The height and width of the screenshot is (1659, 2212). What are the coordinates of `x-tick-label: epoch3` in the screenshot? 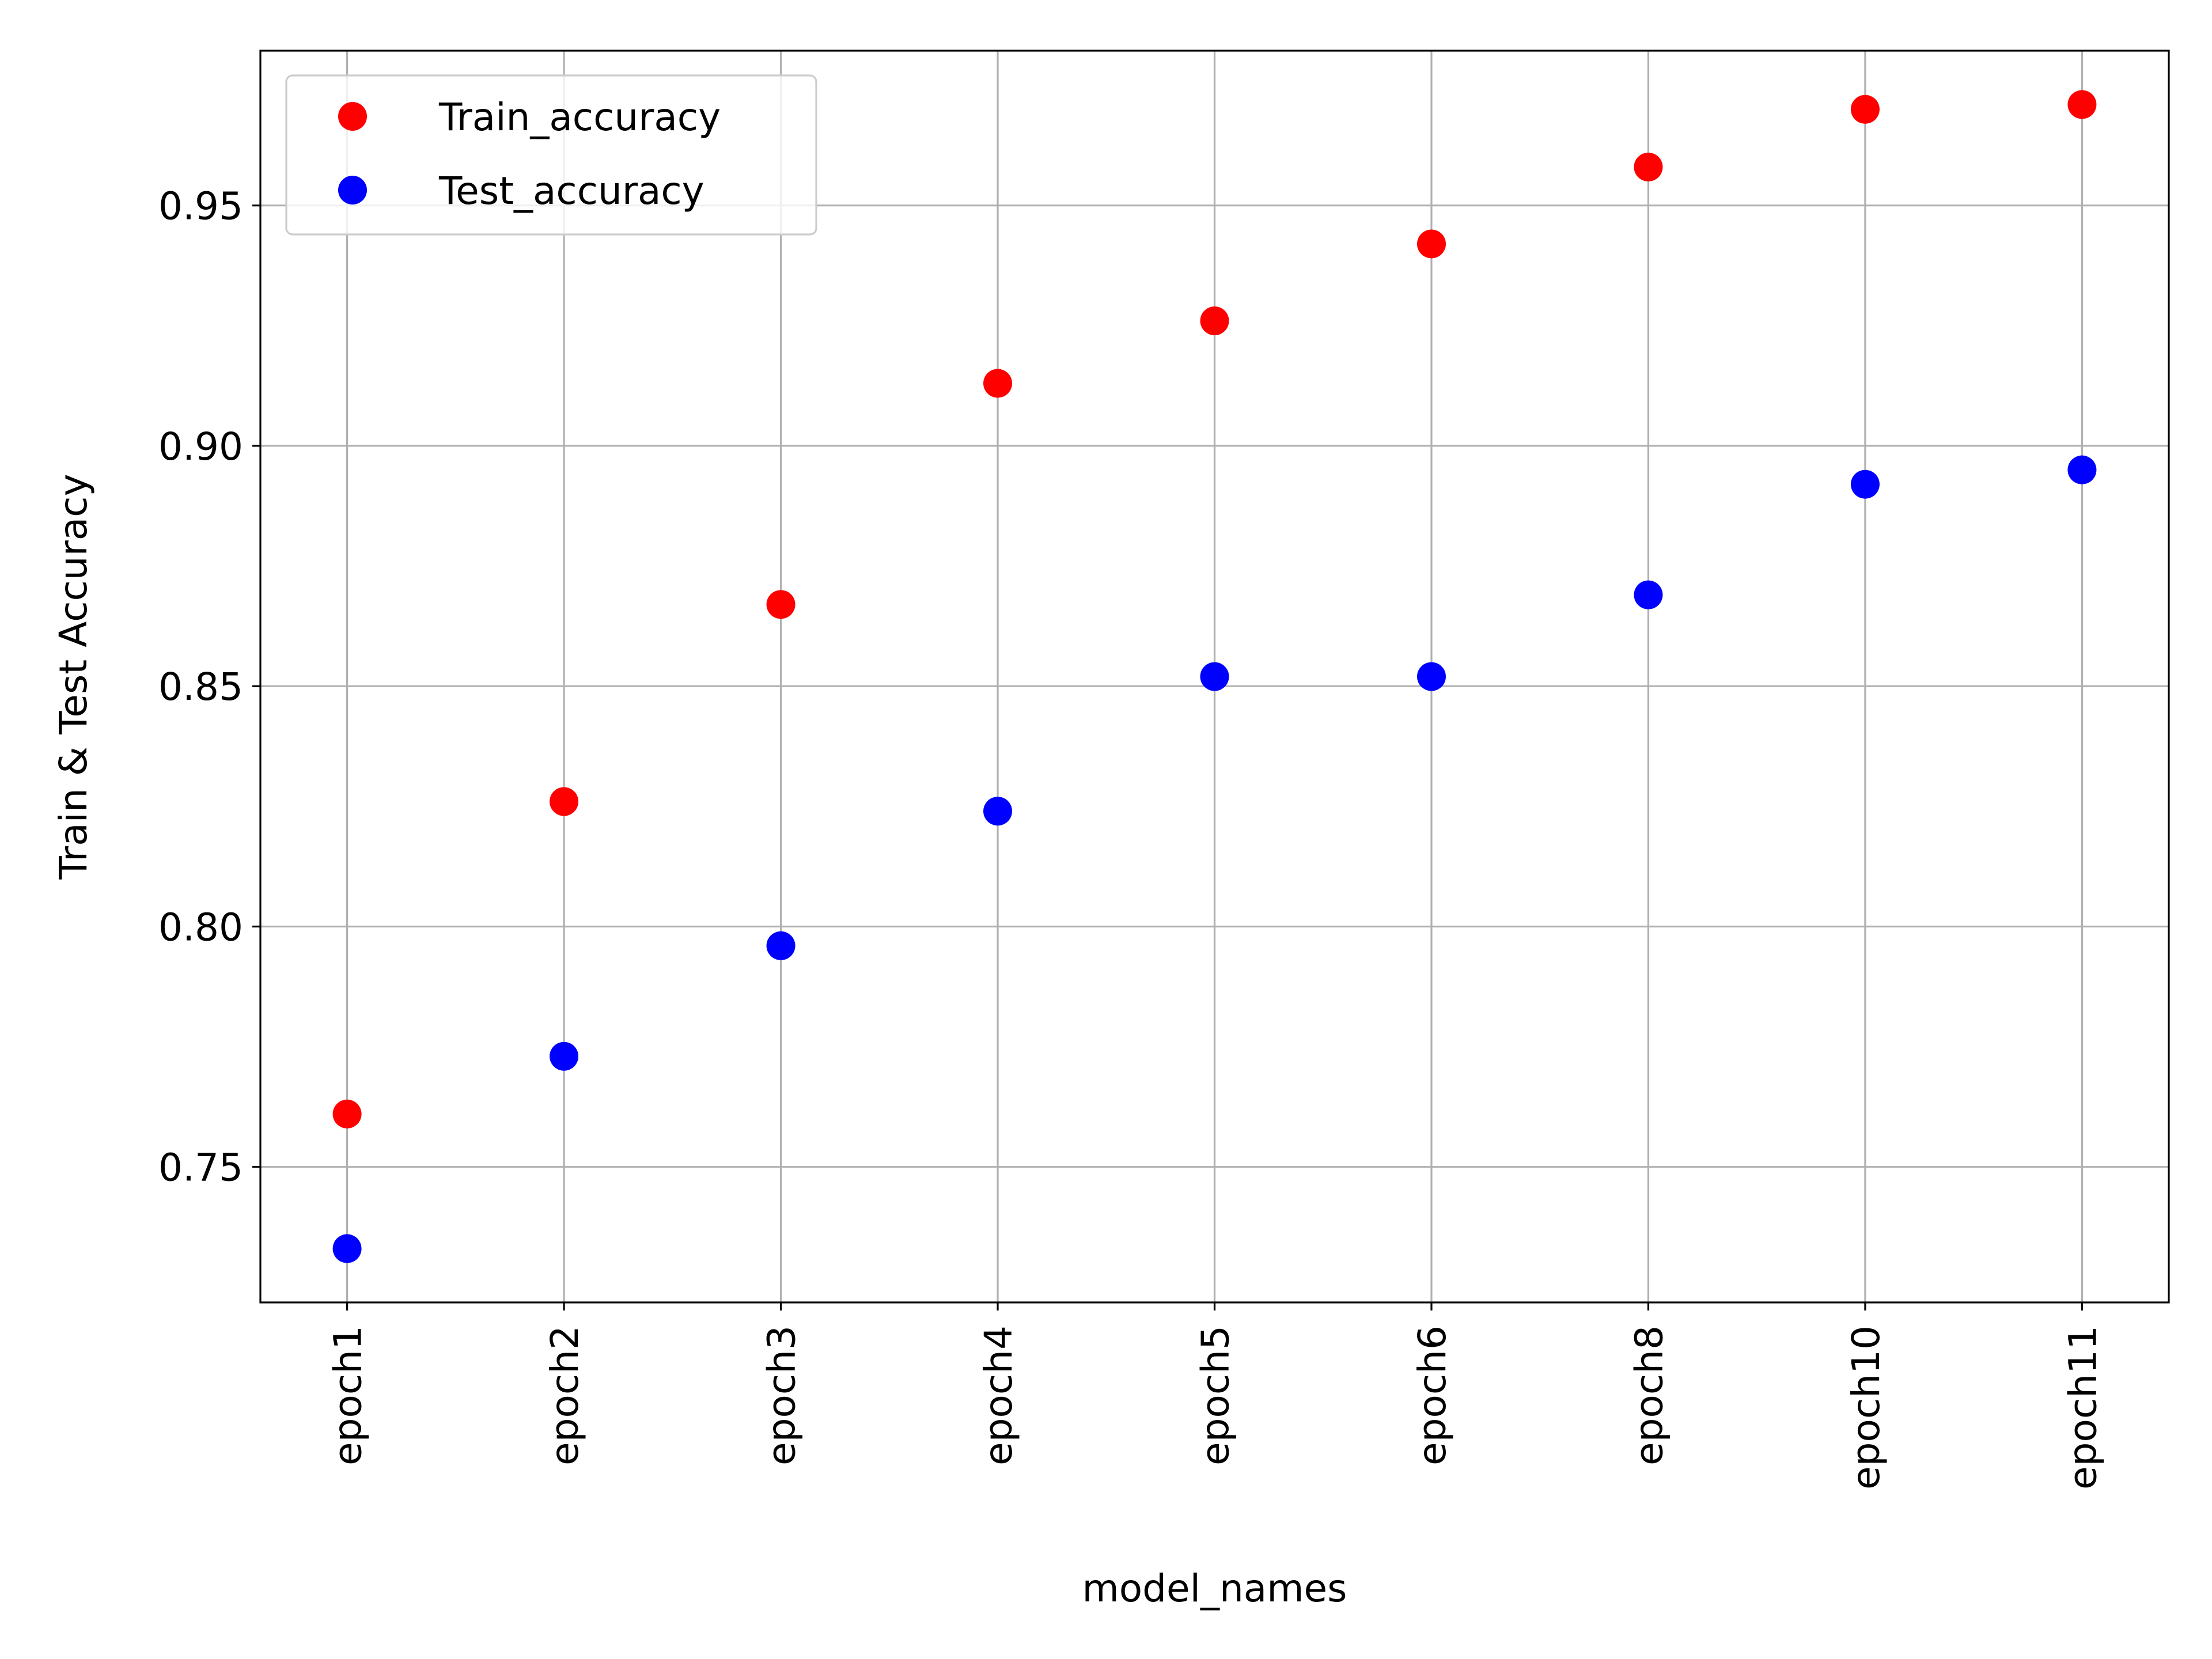 It's located at (782, 1395).